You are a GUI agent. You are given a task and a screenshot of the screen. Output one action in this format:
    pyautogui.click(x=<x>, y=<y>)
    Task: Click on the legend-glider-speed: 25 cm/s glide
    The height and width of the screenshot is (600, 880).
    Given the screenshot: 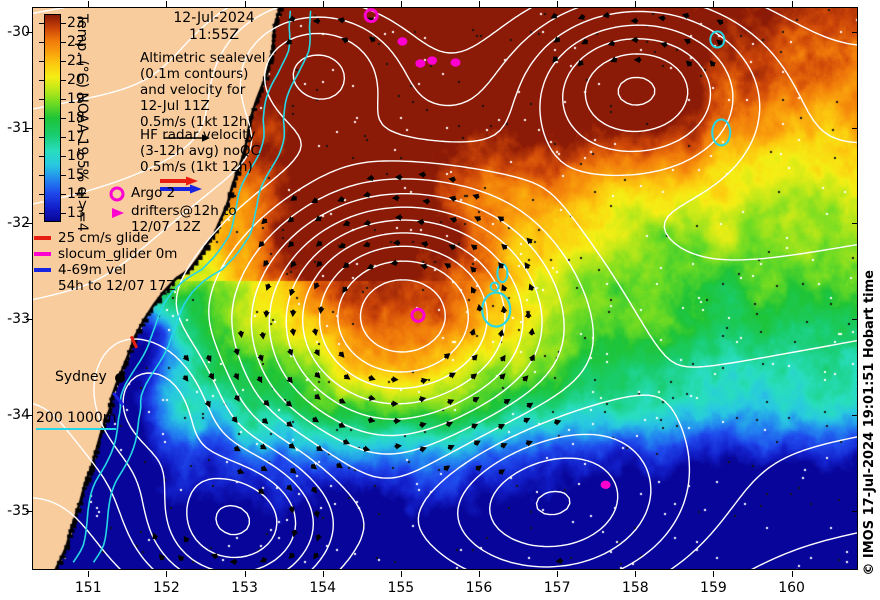 What is the action you would take?
    pyautogui.click(x=103, y=238)
    